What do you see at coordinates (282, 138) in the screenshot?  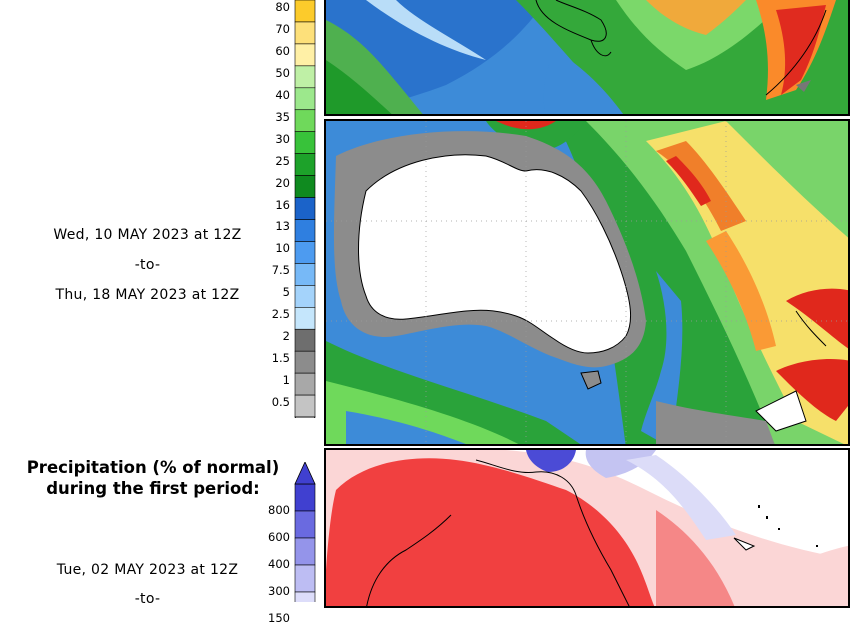 I see `colorbar-label: 30` at bounding box center [282, 138].